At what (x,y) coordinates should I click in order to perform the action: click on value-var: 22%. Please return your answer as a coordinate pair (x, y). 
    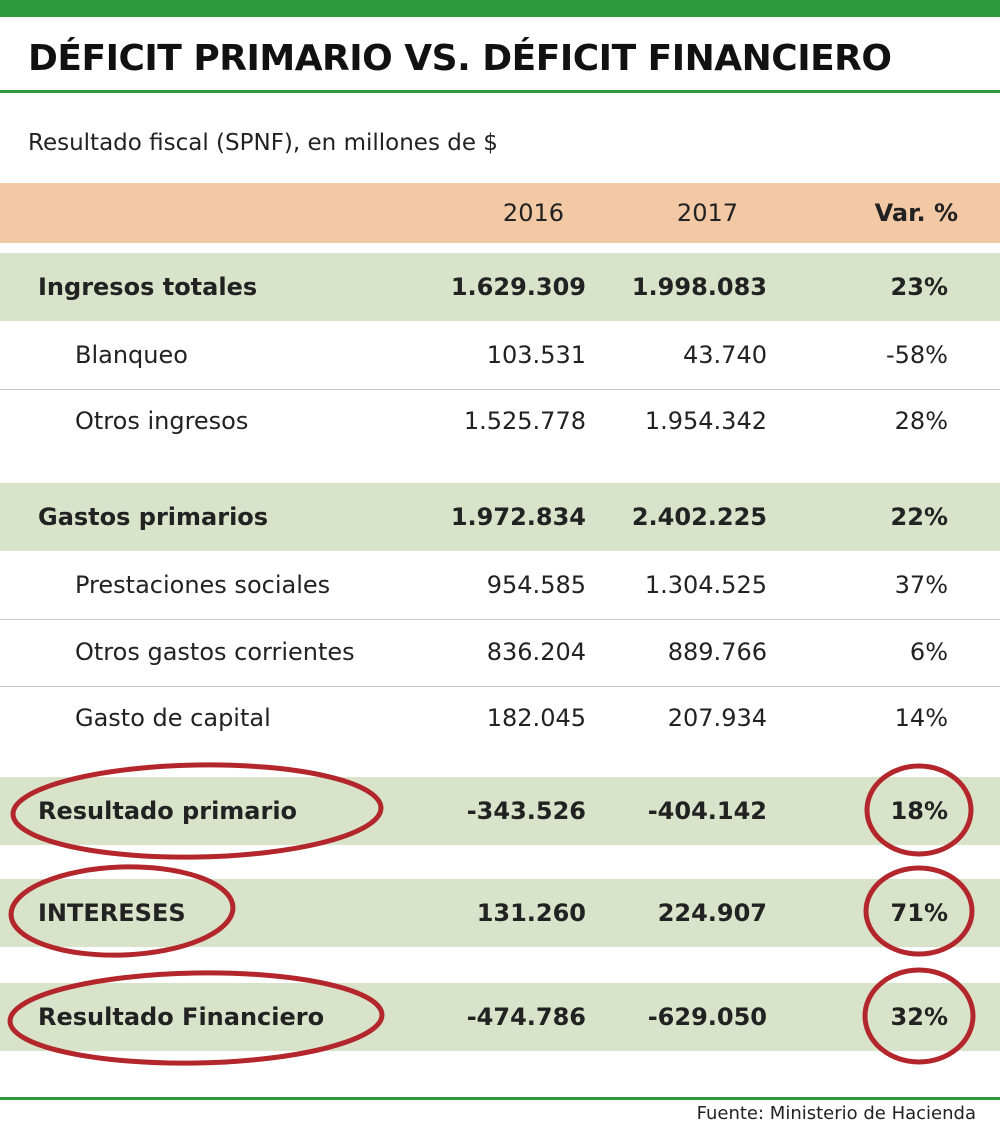
    Looking at the image, I should click on (919, 517).